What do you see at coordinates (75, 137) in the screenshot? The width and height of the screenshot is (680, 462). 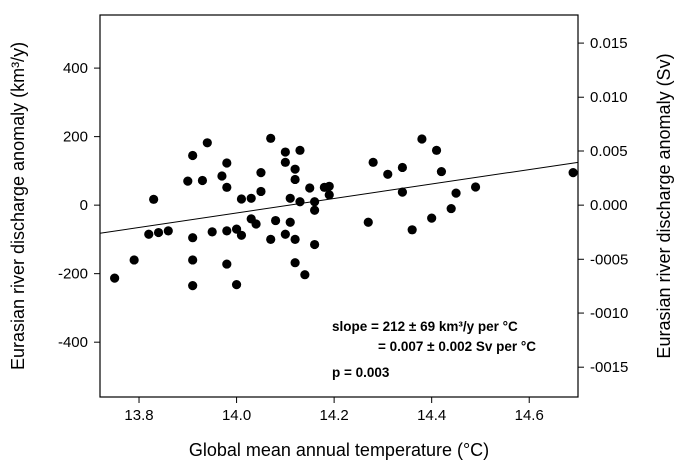 I see `y-left-tick-label: 200` at bounding box center [75, 137].